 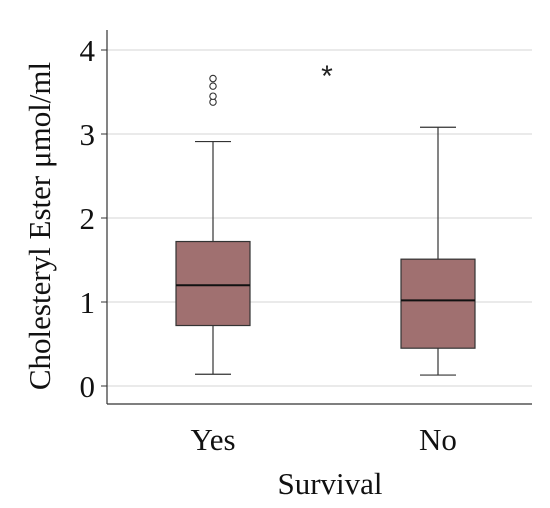 What do you see at coordinates (88, 302) in the screenshot?
I see `y-tick-label-1: 1` at bounding box center [88, 302].